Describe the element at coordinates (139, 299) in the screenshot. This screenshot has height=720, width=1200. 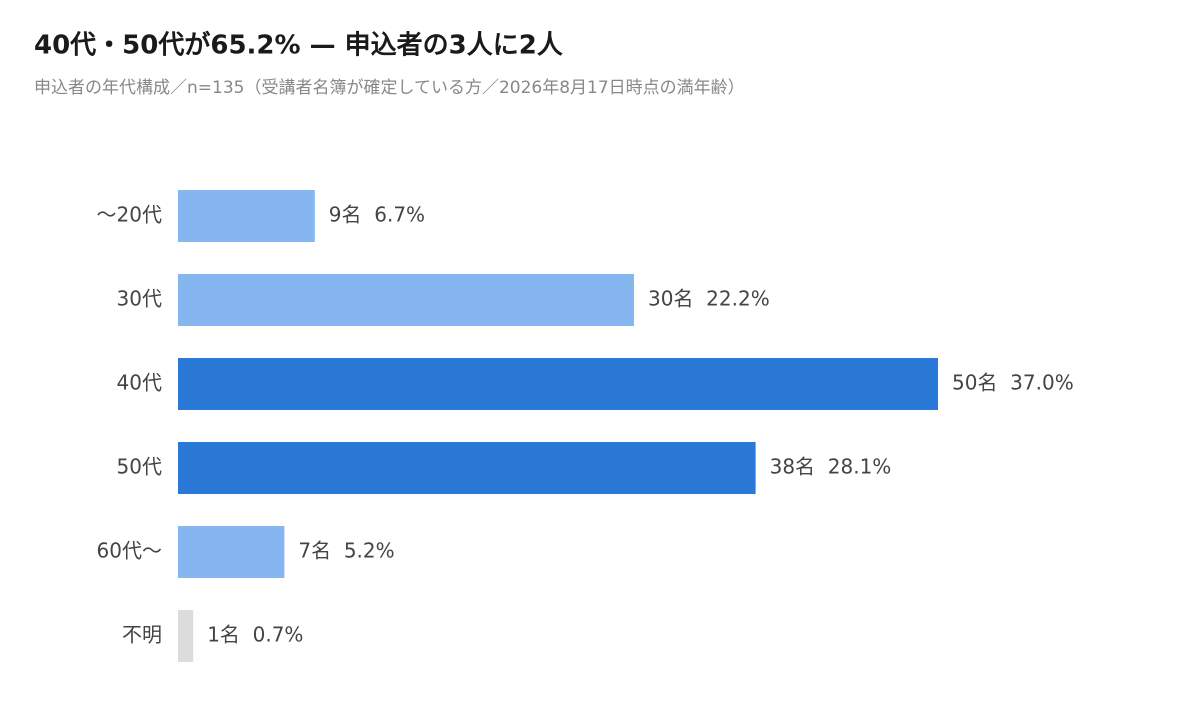
I see `y-tick-label: 30代` at that location.